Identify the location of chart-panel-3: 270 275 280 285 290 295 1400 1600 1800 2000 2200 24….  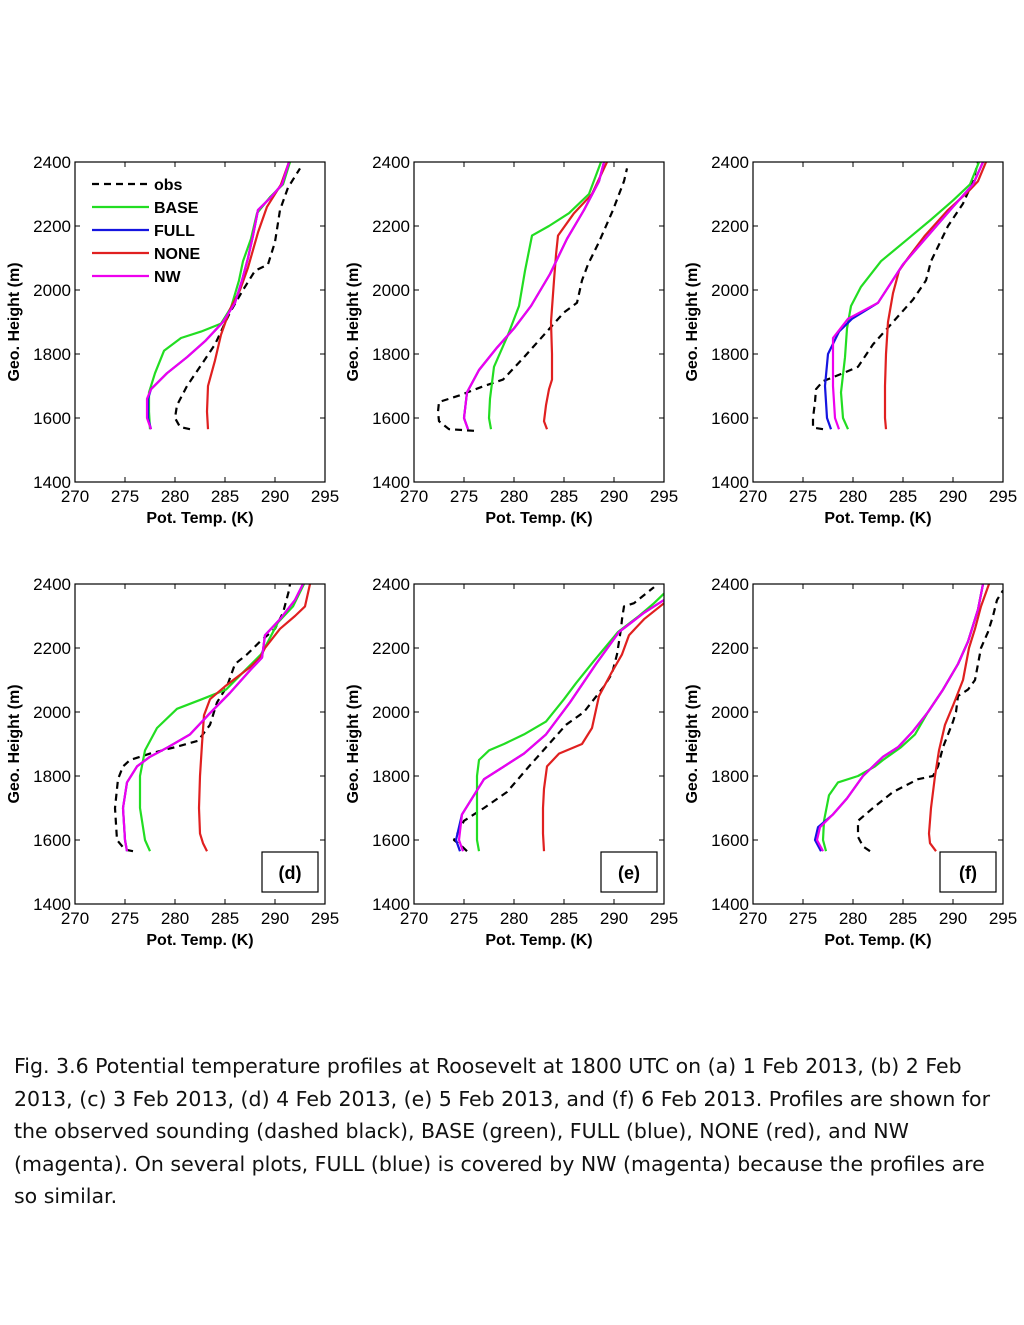
(850, 340).